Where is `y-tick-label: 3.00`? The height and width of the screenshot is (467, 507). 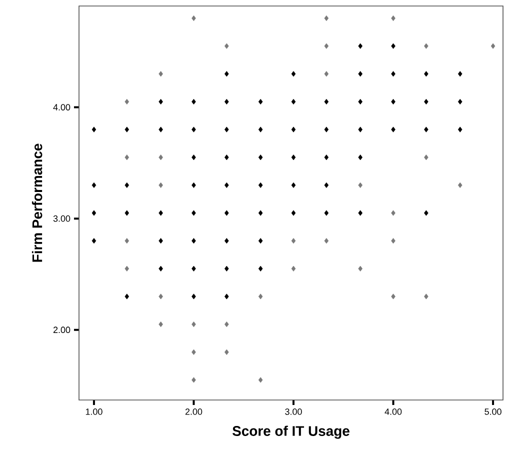 y-tick-label: 3.00 is located at coordinates (61, 218).